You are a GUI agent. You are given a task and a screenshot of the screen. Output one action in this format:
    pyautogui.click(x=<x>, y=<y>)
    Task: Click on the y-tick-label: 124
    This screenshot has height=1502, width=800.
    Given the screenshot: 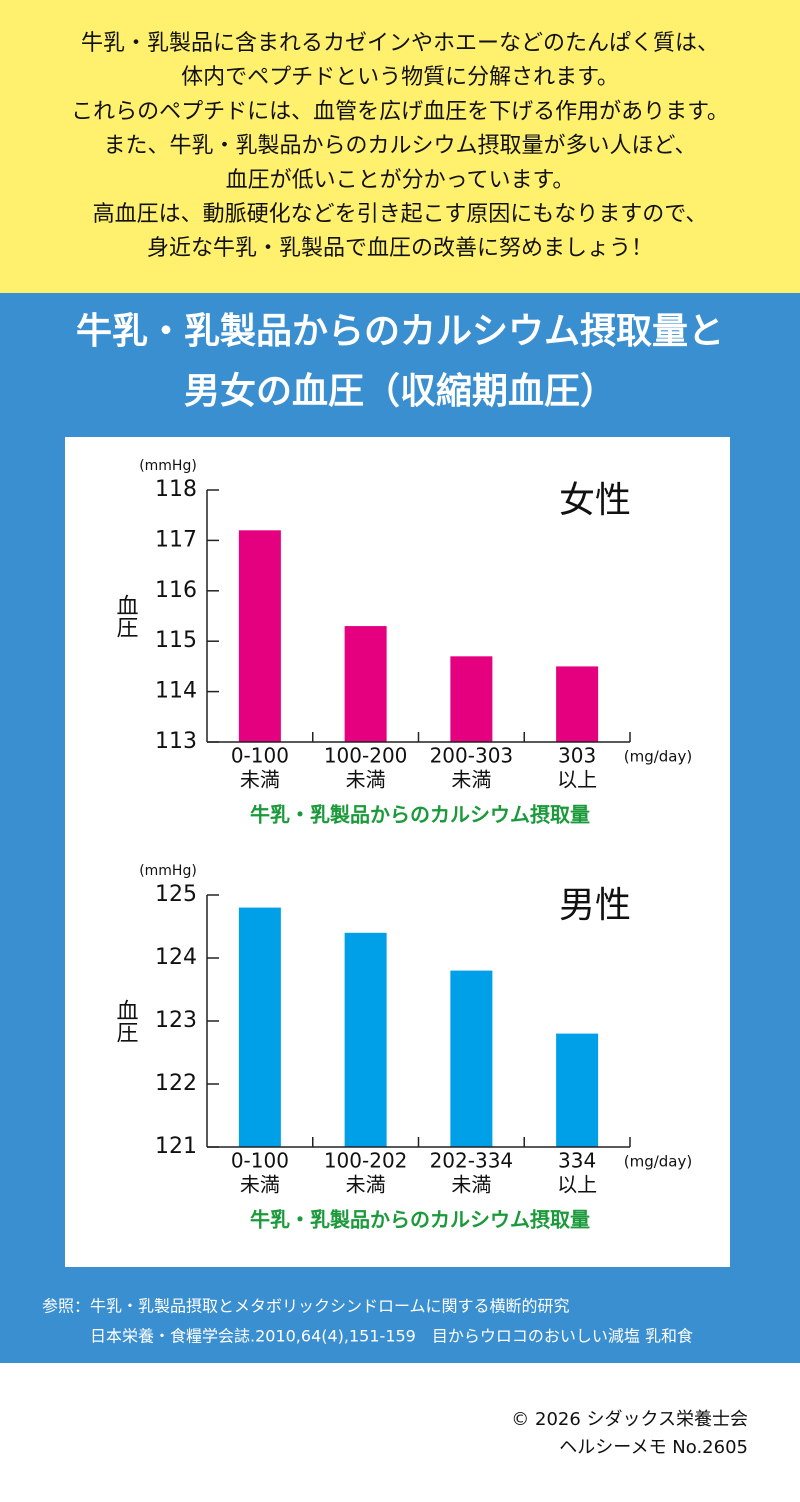 What is the action you would take?
    pyautogui.click(x=176, y=957)
    